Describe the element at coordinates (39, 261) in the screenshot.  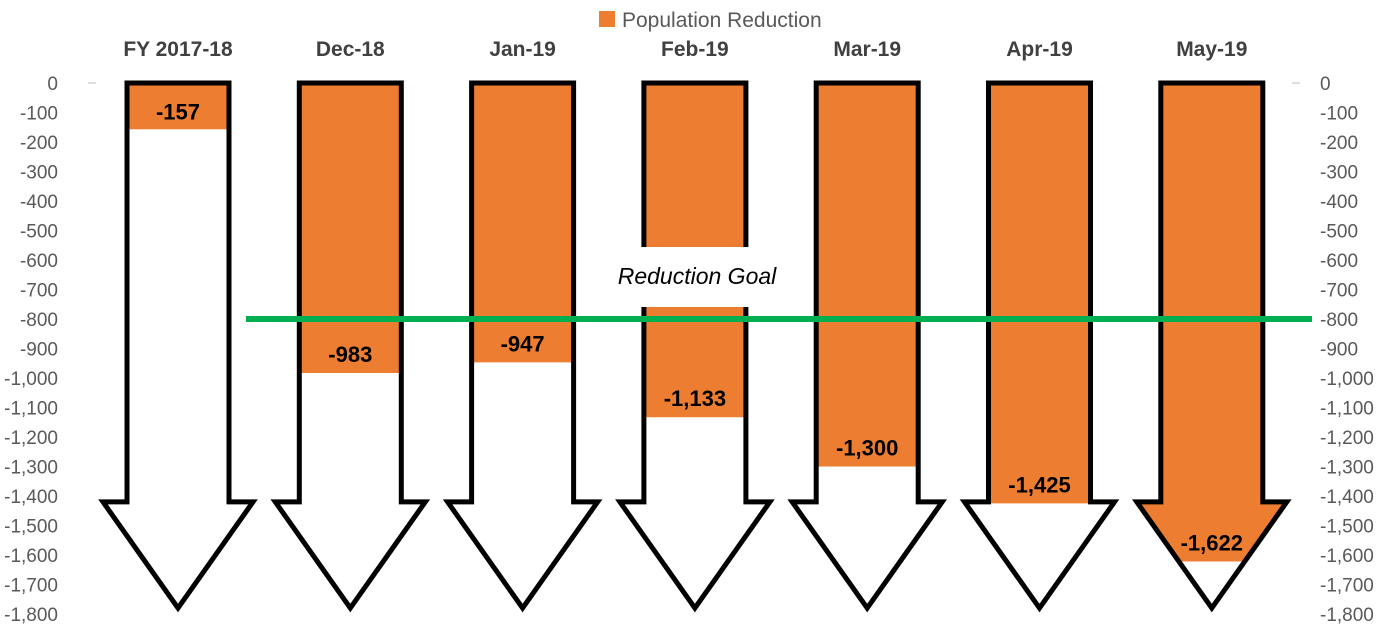
I see `y-tick-left: -600` at that location.